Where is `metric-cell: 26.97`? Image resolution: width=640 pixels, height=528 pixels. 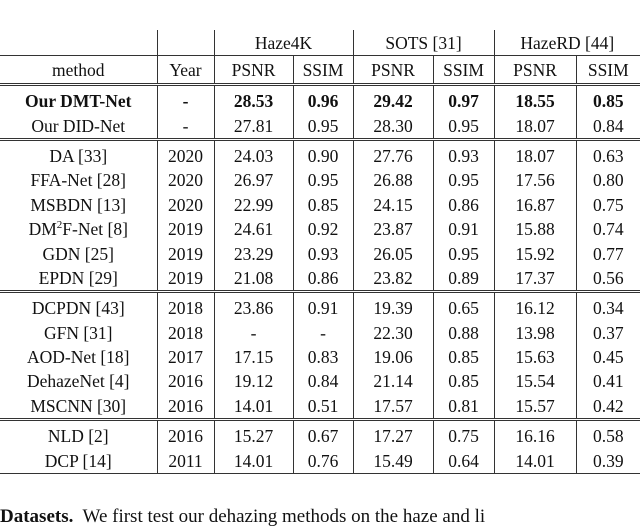 metric-cell: 26.97 is located at coordinates (253, 180).